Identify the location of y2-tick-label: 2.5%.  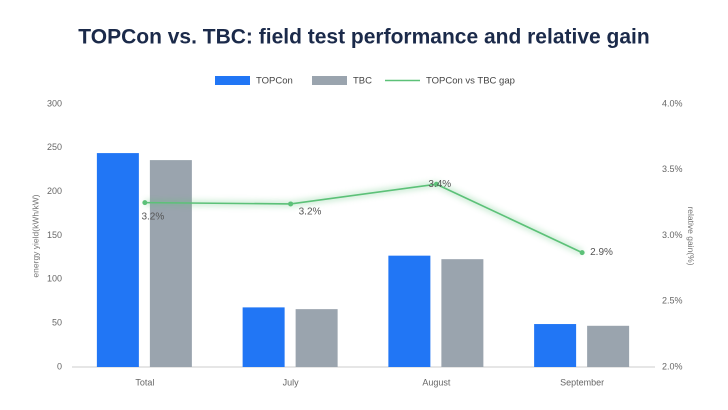
(672, 301).